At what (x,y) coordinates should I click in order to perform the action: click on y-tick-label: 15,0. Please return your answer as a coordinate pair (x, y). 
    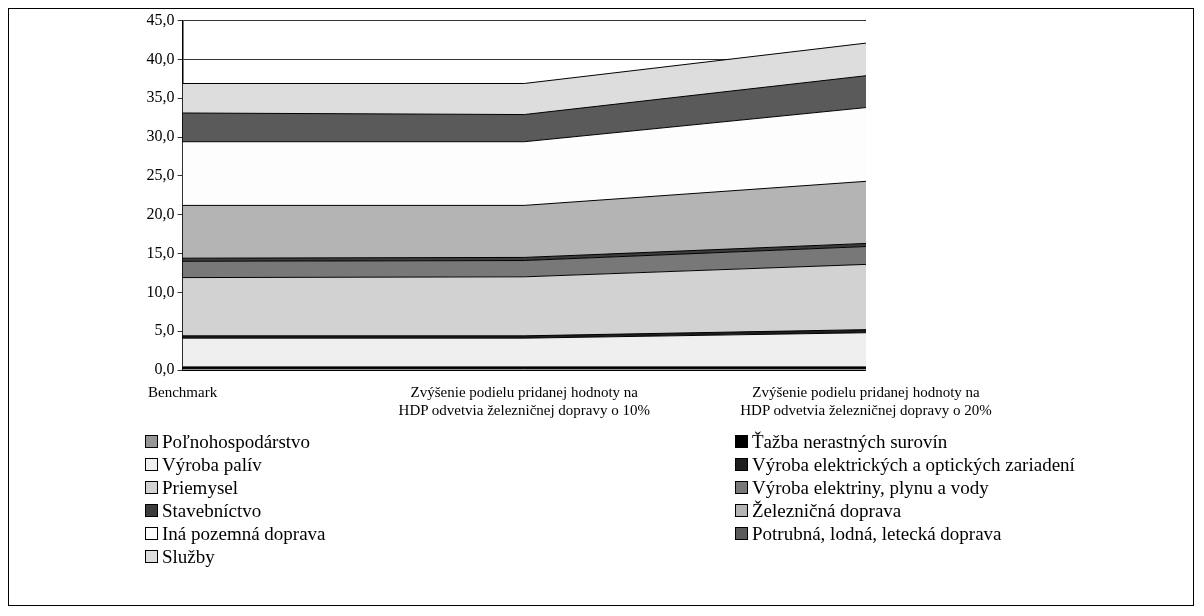
    Looking at the image, I should click on (160, 252).